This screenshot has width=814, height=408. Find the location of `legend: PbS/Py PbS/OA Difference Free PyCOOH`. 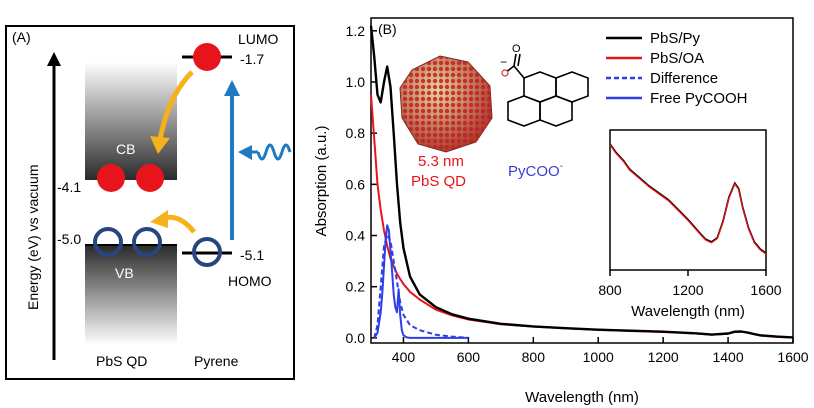

legend: PbS/Py PbS/OA Difference Free PyCOOH is located at coordinates (677, 68).